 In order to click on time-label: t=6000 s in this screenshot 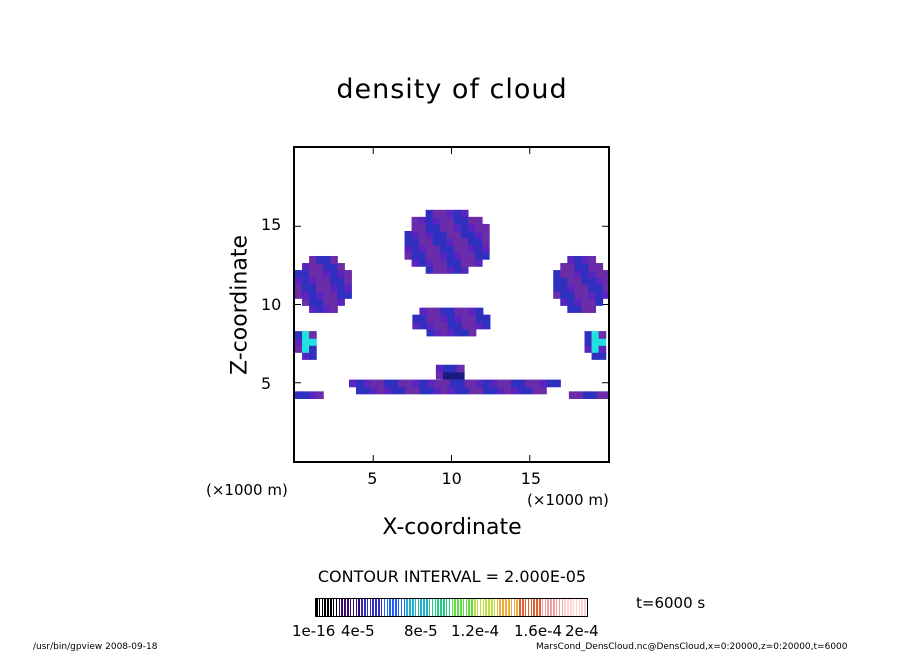, I will do `click(671, 603)`.